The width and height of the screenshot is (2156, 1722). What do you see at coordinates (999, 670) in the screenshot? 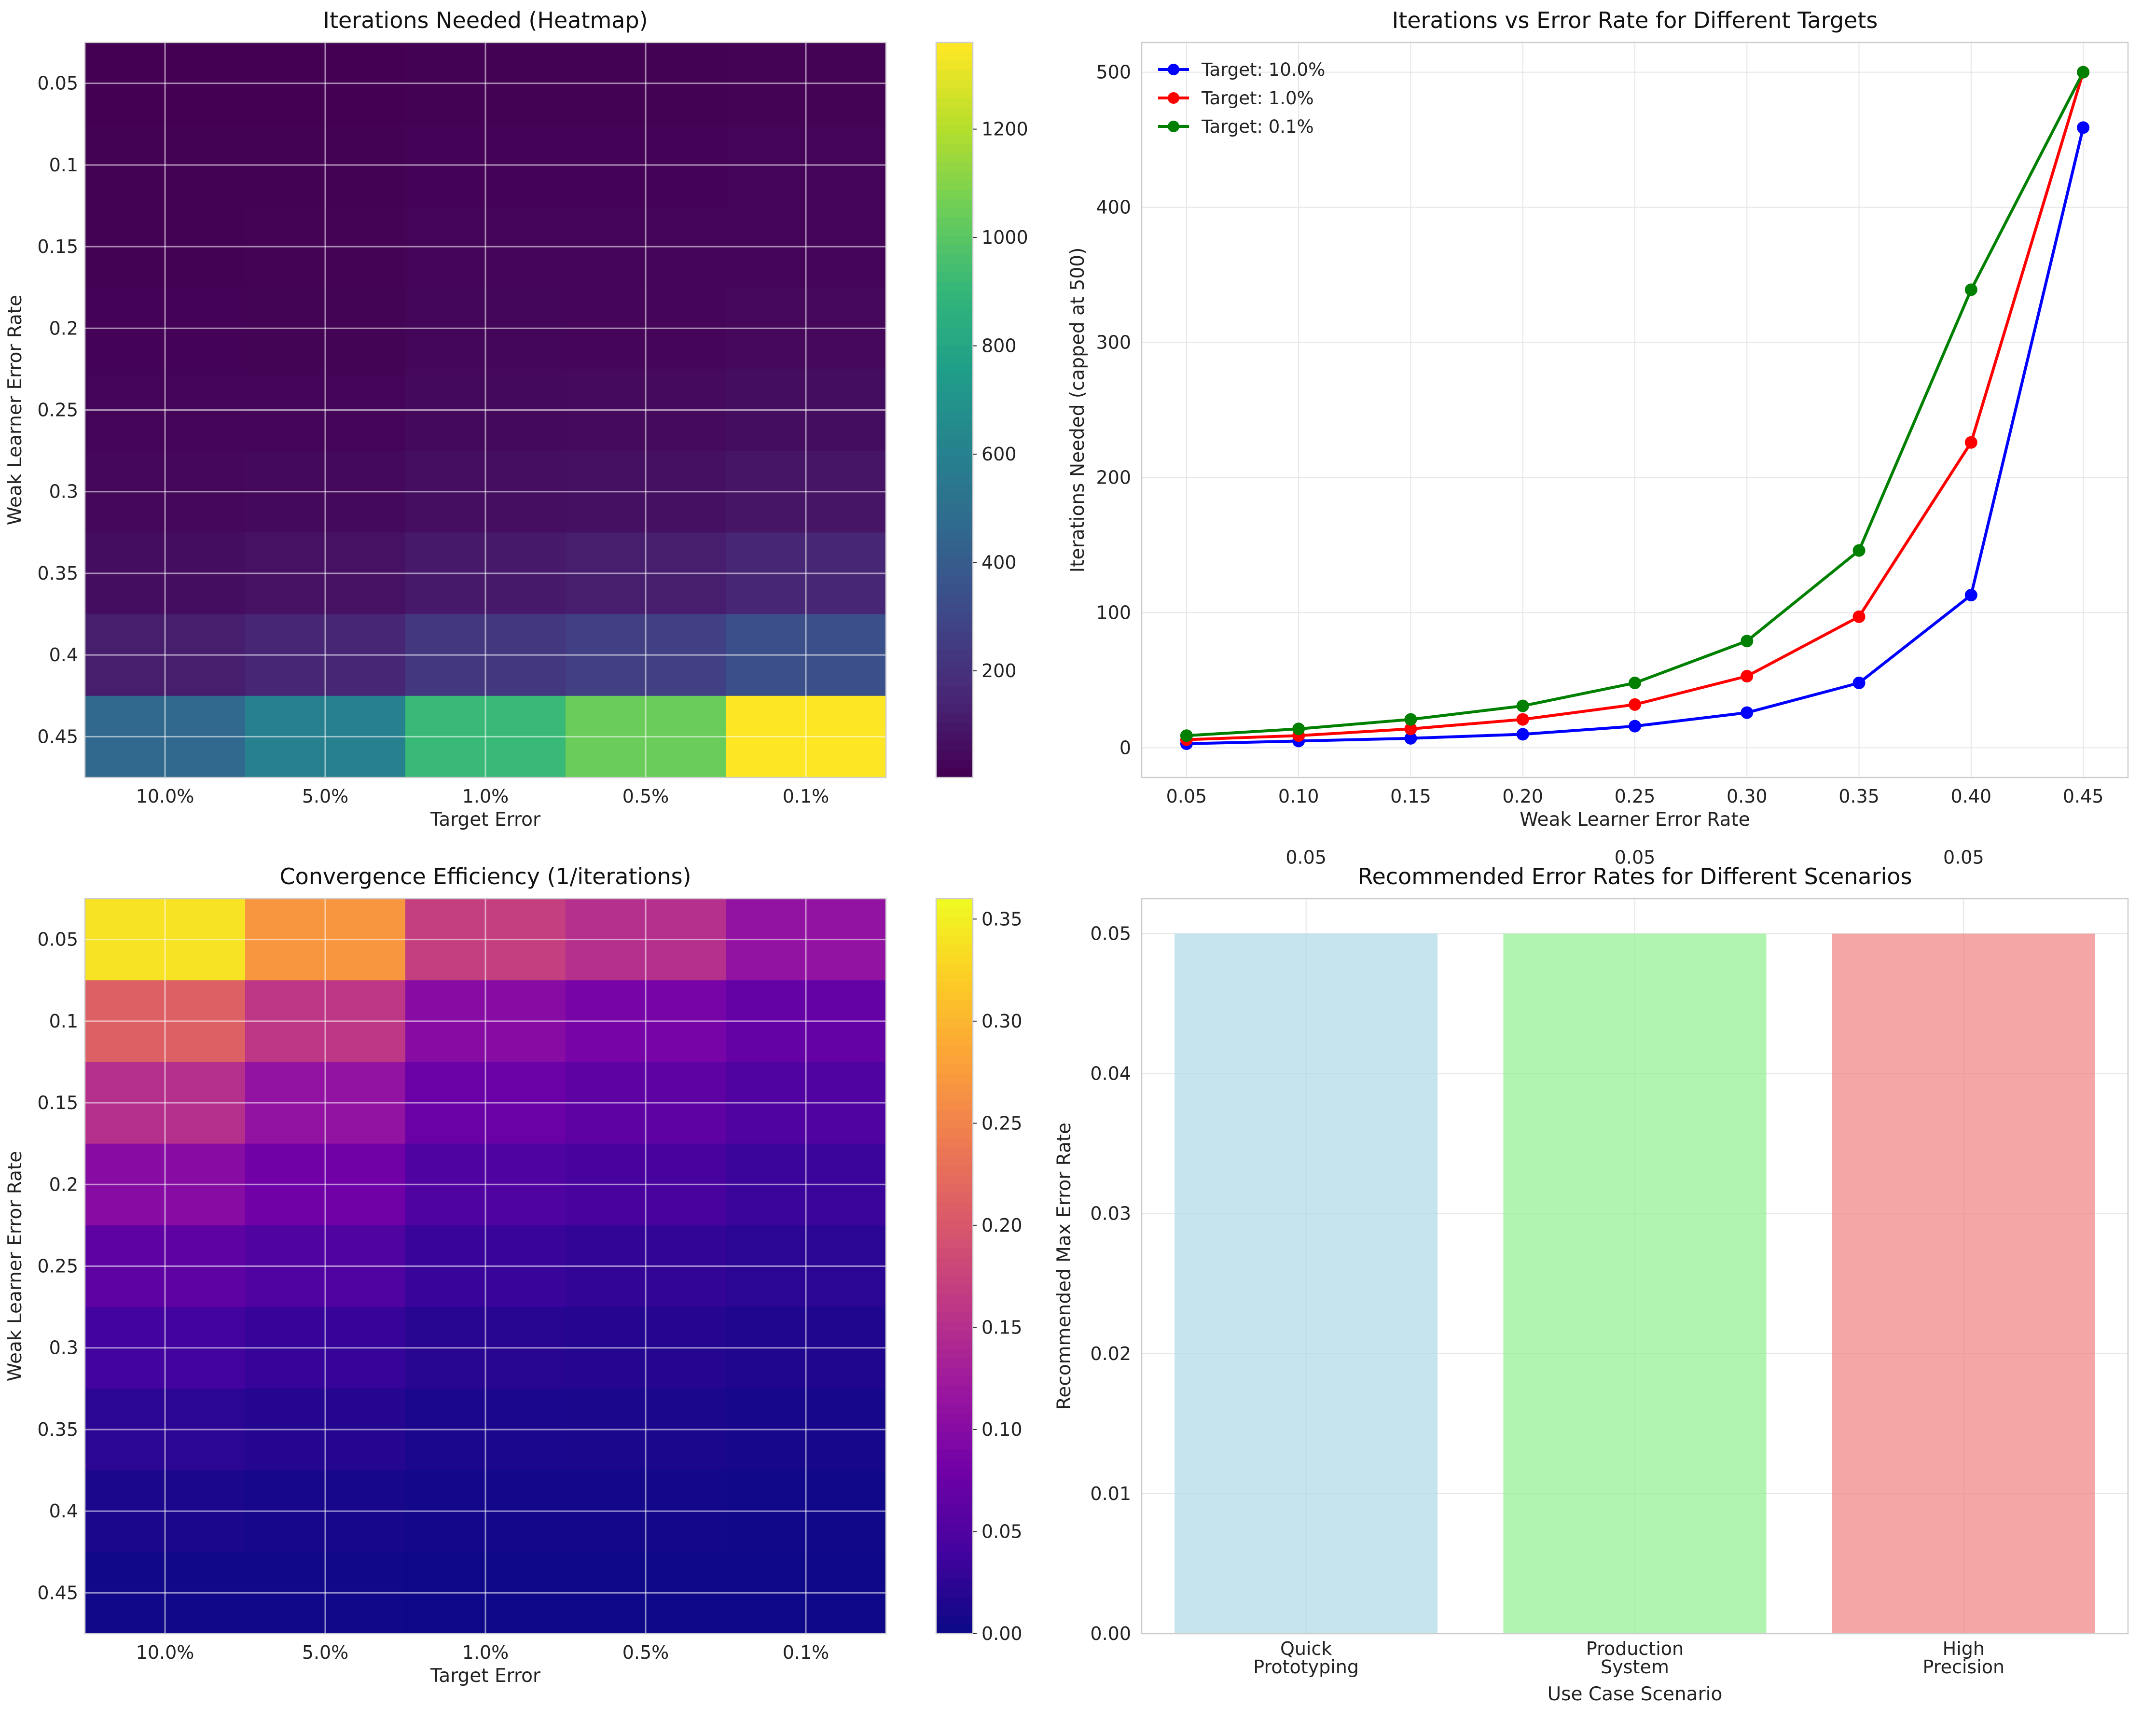
I see `colorbar-tick-label: 200` at bounding box center [999, 670].